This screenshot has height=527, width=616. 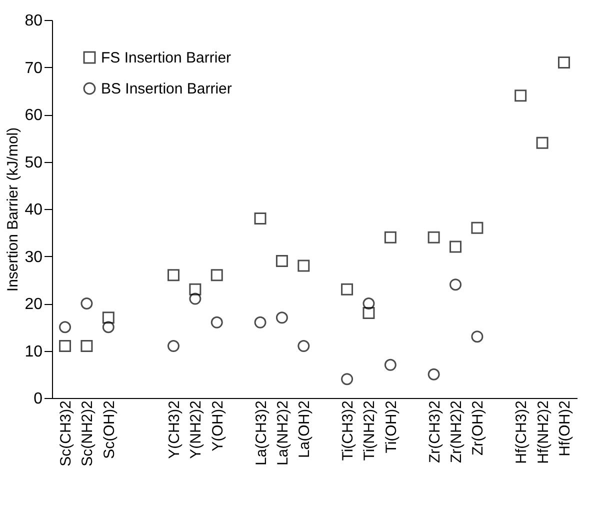 I want to click on y-tick-label: 60, so click(x=33, y=115).